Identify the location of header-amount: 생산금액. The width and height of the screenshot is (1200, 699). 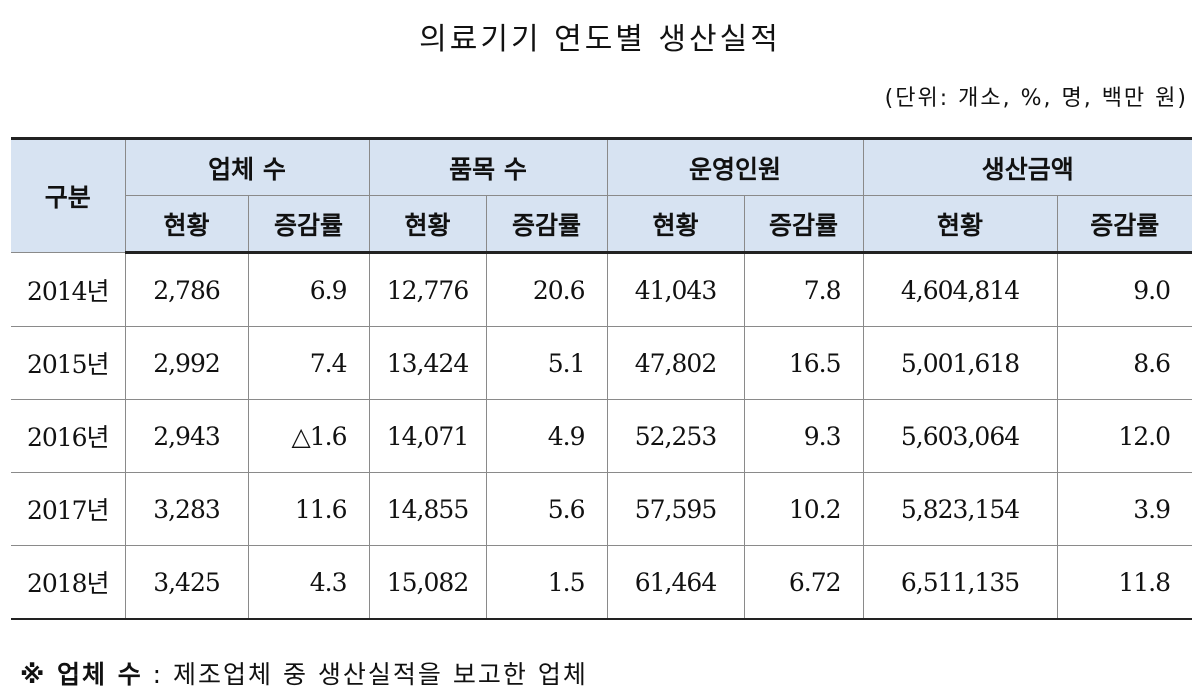
(1027, 167).